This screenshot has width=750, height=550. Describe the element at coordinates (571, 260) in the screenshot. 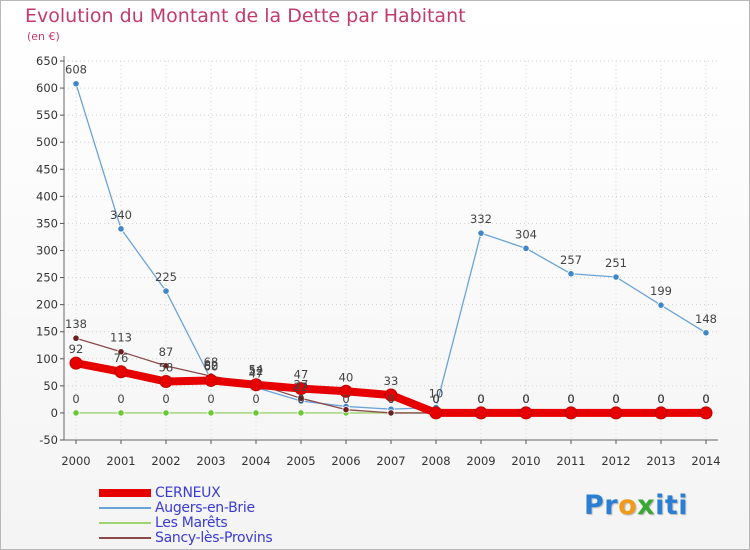

I see `data-label: 257` at that location.